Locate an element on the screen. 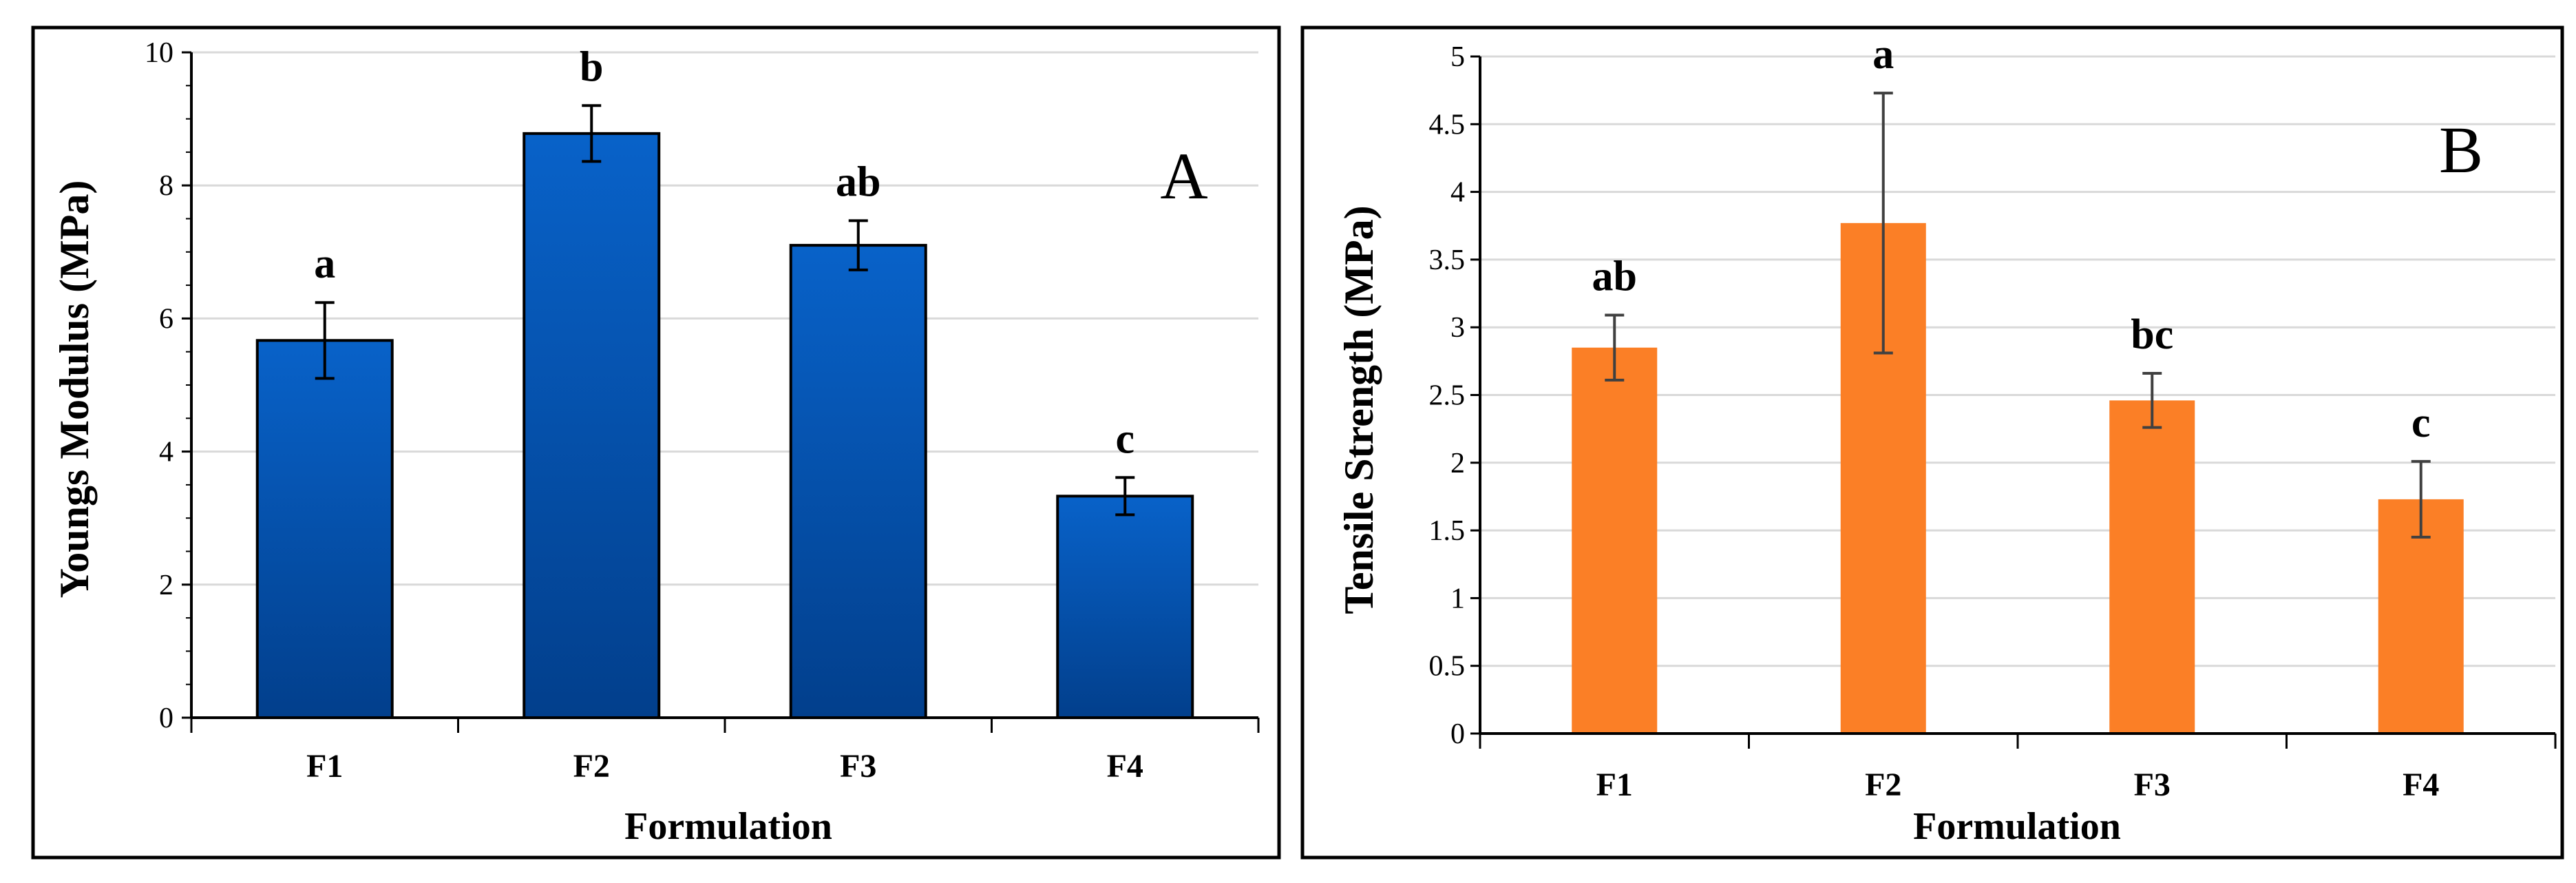  panel-b-x-axis-title: Formulation is located at coordinates (2017, 827).